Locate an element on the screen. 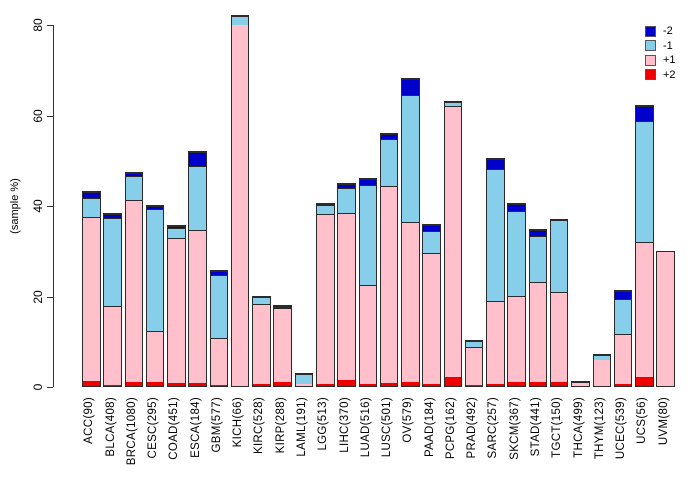 The width and height of the screenshot is (700, 480). legend-label: -1 is located at coordinates (668, 45).